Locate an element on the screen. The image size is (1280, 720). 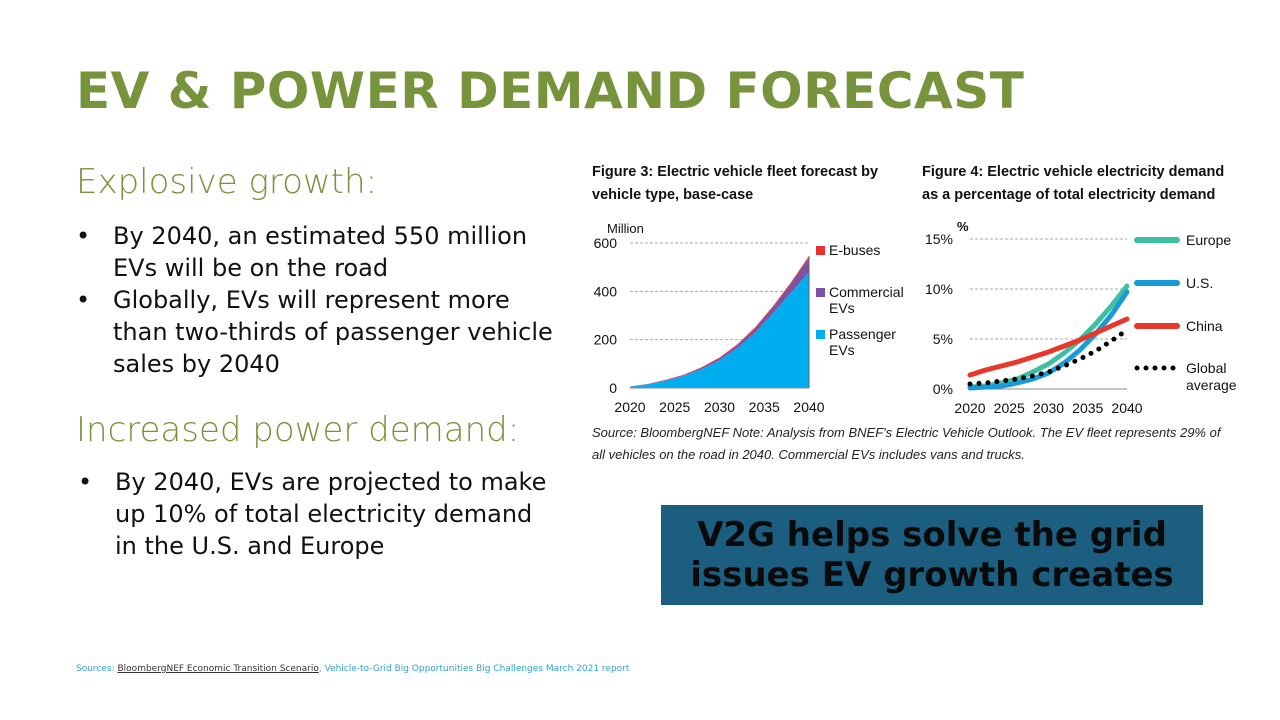
legend-label: Commercial EVs is located at coordinates (866, 300).